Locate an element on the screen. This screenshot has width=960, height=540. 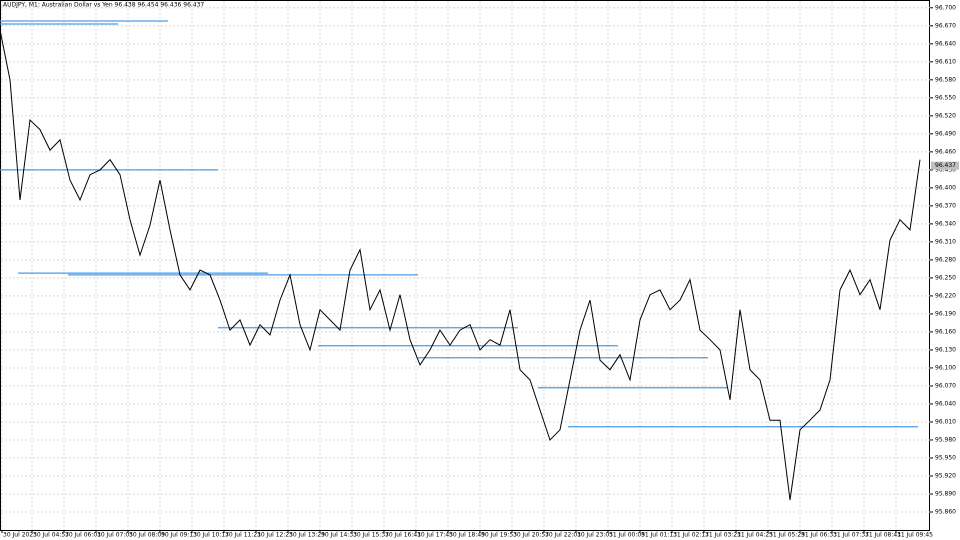
x-tick-label: 30 Jul 22:01 is located at coordinates (563, 535).